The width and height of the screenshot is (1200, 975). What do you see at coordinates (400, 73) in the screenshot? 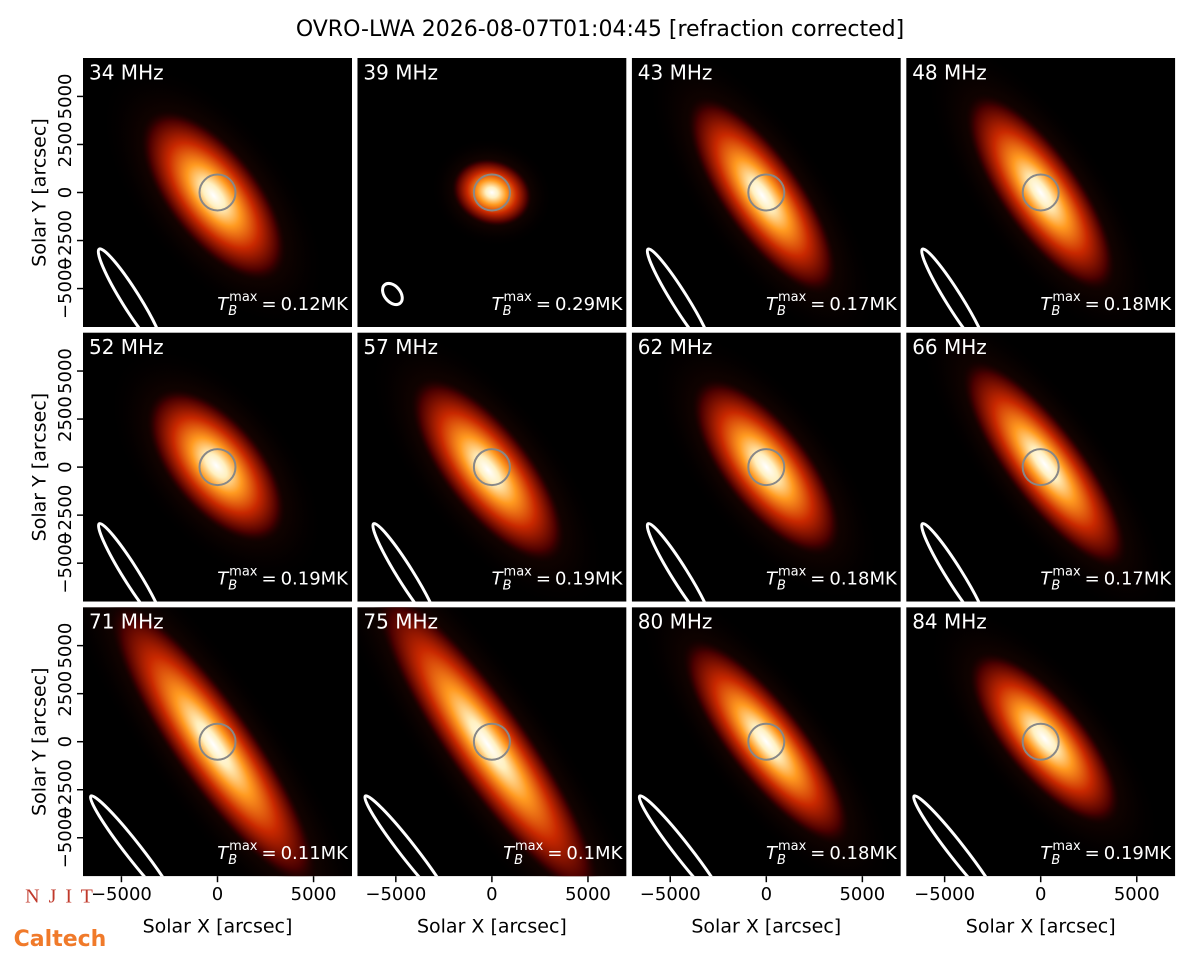
I see `frequency-label: 39 MHz` at bounding box center [400, 73].